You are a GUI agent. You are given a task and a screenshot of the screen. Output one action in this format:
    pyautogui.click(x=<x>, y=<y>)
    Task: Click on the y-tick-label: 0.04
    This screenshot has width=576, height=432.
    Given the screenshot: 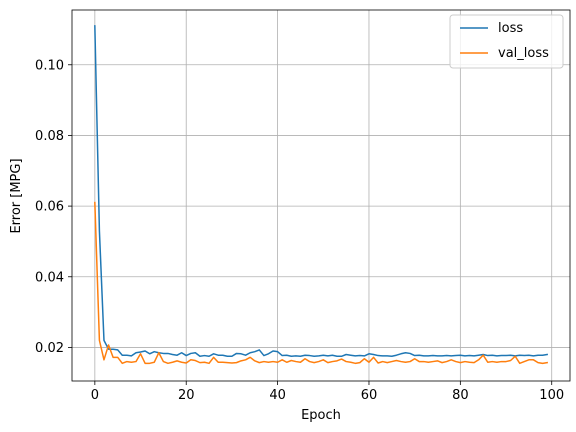 What is the action you would take?
    pyautogui.click(x=49, y=277)
    